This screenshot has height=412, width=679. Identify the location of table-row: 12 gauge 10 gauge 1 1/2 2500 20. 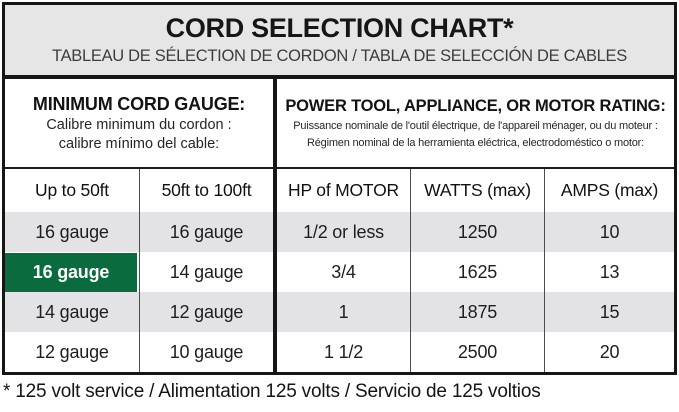
(339, 352).